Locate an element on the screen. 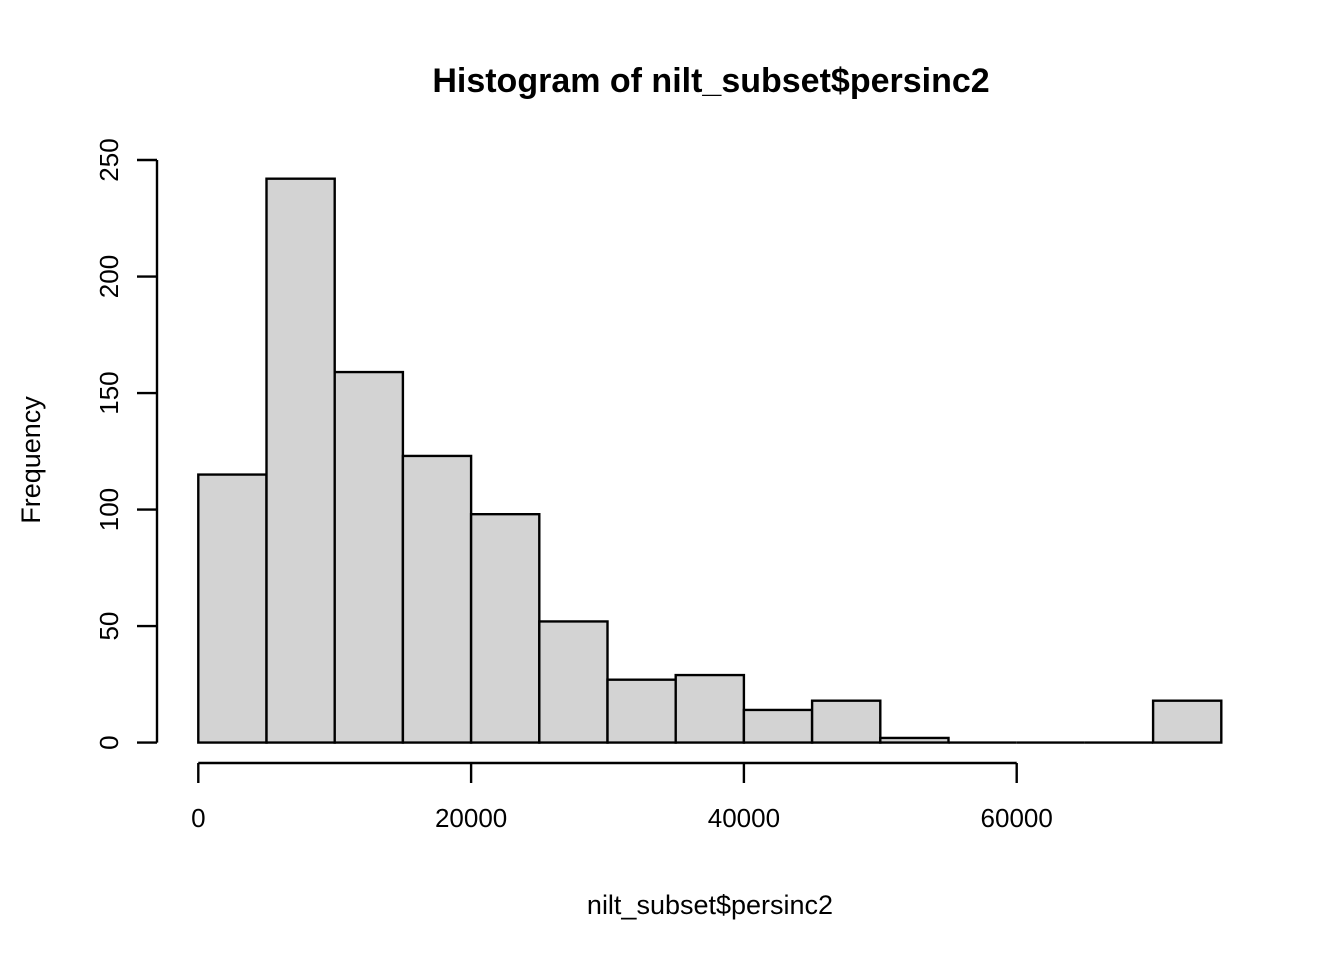  x-tick-label: 0 is located at coordinates (198, 818).